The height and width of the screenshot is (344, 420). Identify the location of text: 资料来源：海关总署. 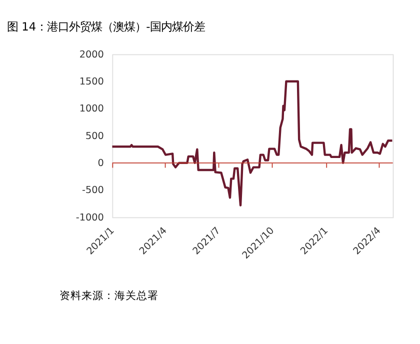
(109, 295).